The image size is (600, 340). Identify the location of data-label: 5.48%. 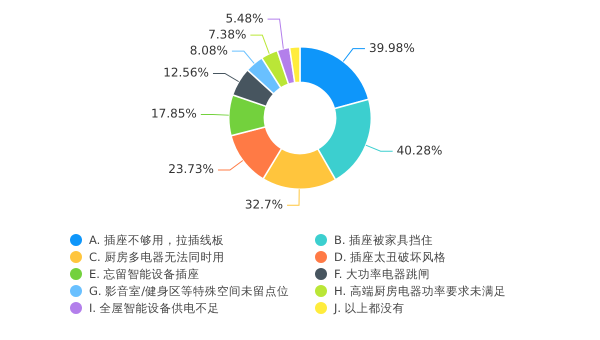
(244, 18).